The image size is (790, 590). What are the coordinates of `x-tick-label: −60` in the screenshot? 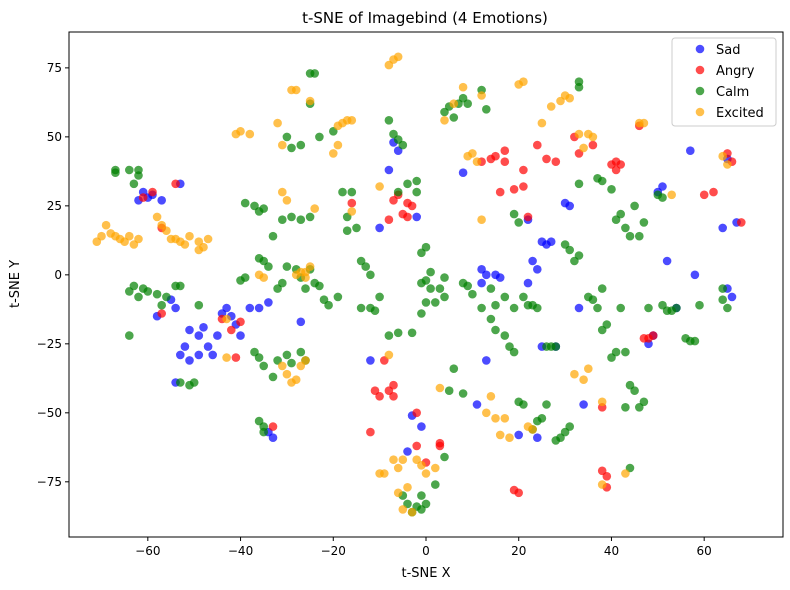 It's located at (147, 551).